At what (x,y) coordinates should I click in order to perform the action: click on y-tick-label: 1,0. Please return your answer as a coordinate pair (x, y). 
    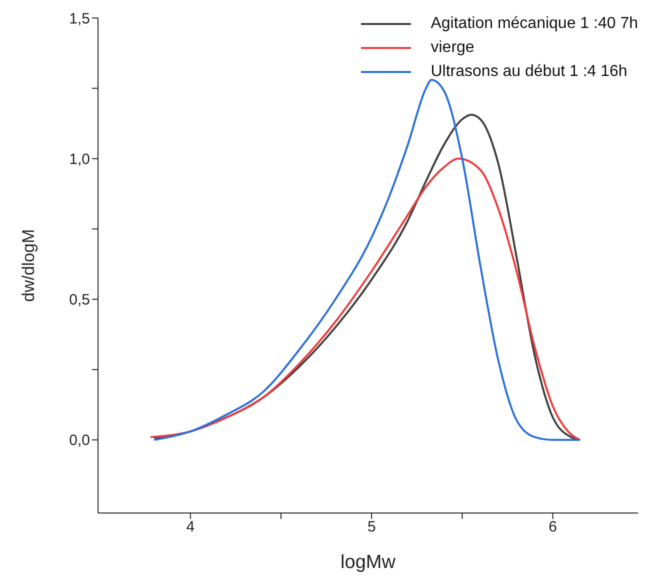
    Looking at the image, I should click on (79, 159).